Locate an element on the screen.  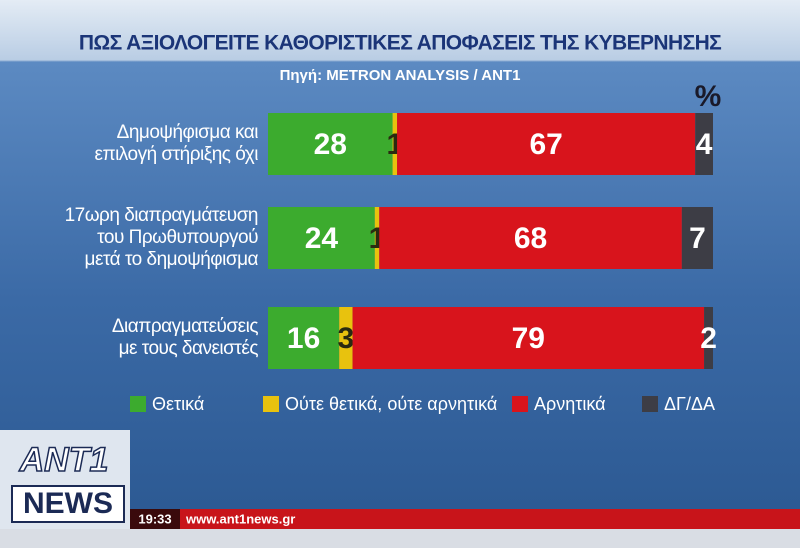
legend-label: ΔΓ/ΔΑ is located at coordinates (689, 404).